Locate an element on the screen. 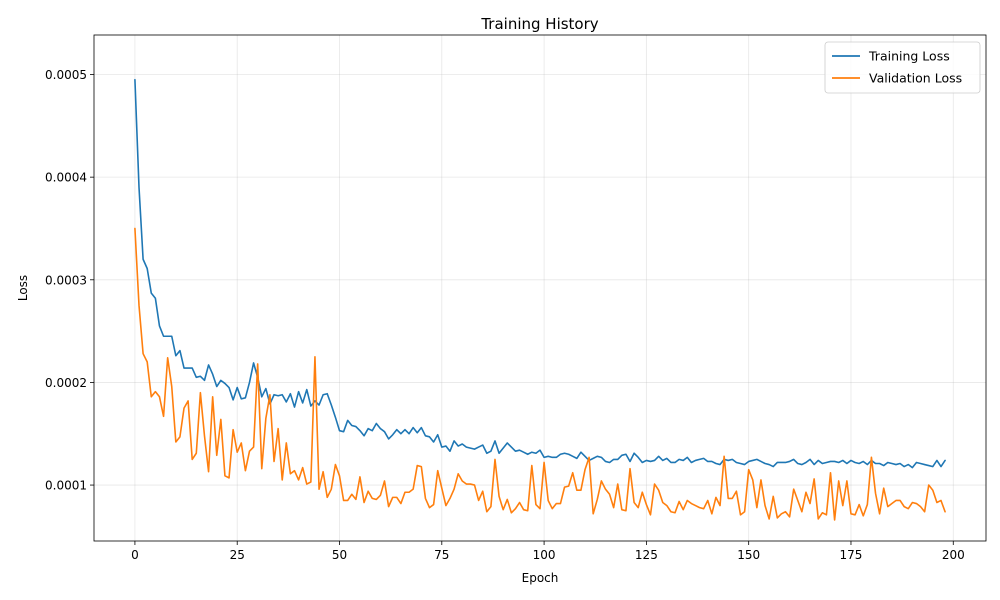 The image size is (1000, 600). legend: Training Loss Validation Loss is located at coordinates (902, 67).